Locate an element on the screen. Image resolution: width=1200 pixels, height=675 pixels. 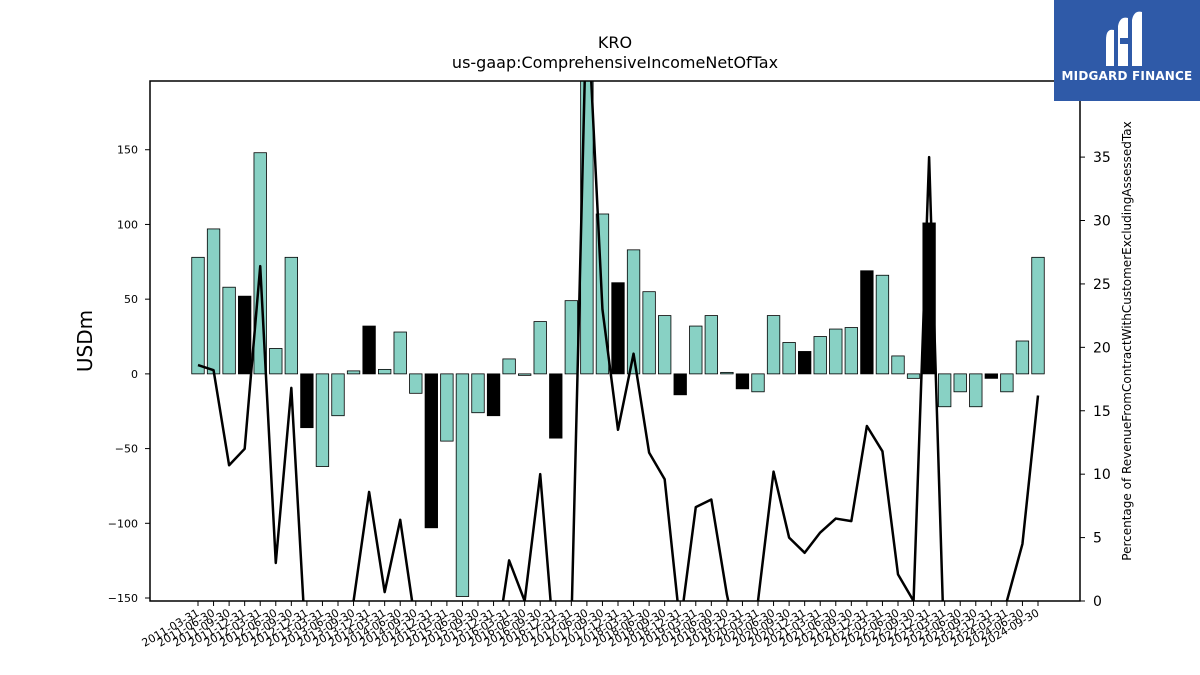
brand-logo: MIDGARD FINANCE is located at coordinates (1127, 50).